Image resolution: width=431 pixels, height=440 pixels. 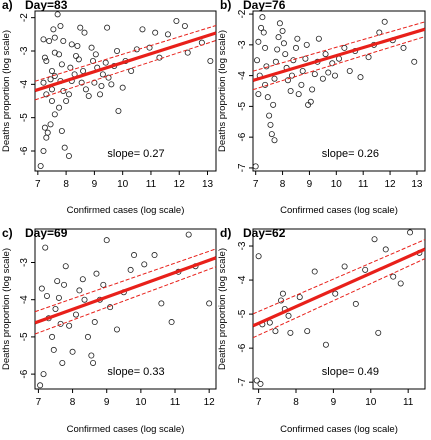 What do you see at coordinates (73, 402) in the screenshot?
I see `x-tick-label: 8` at bounding box center [73, 402].